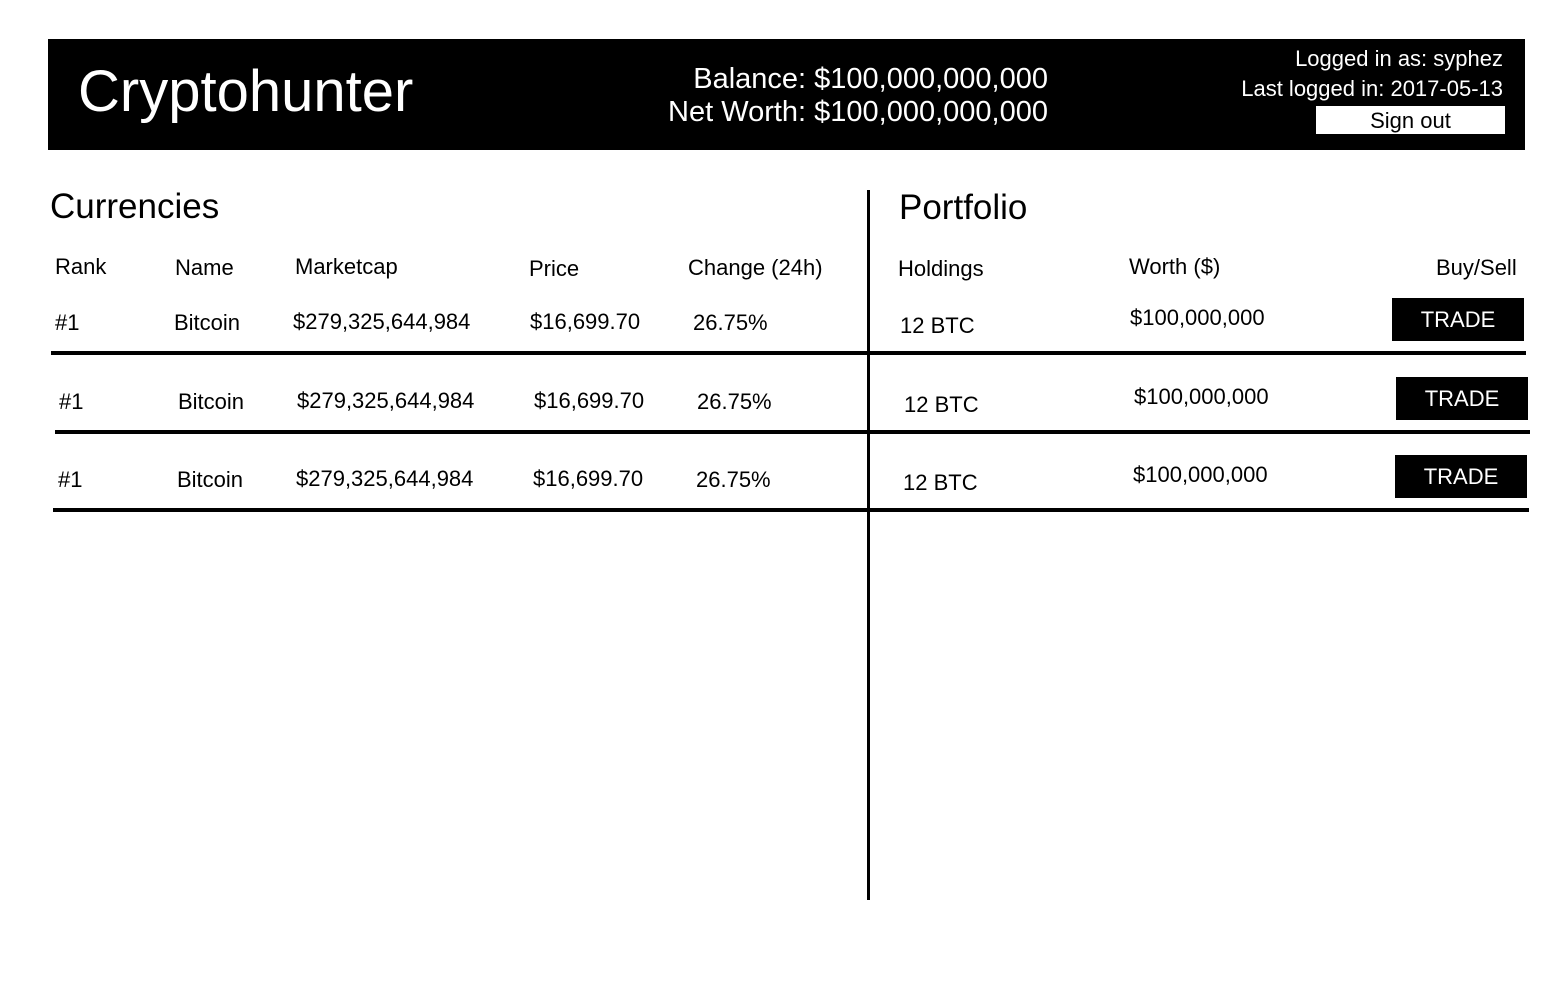  Describe the element at coordinates (963, 207) in the screenshot. I see `portfolio-title: Portfolio` at that location.